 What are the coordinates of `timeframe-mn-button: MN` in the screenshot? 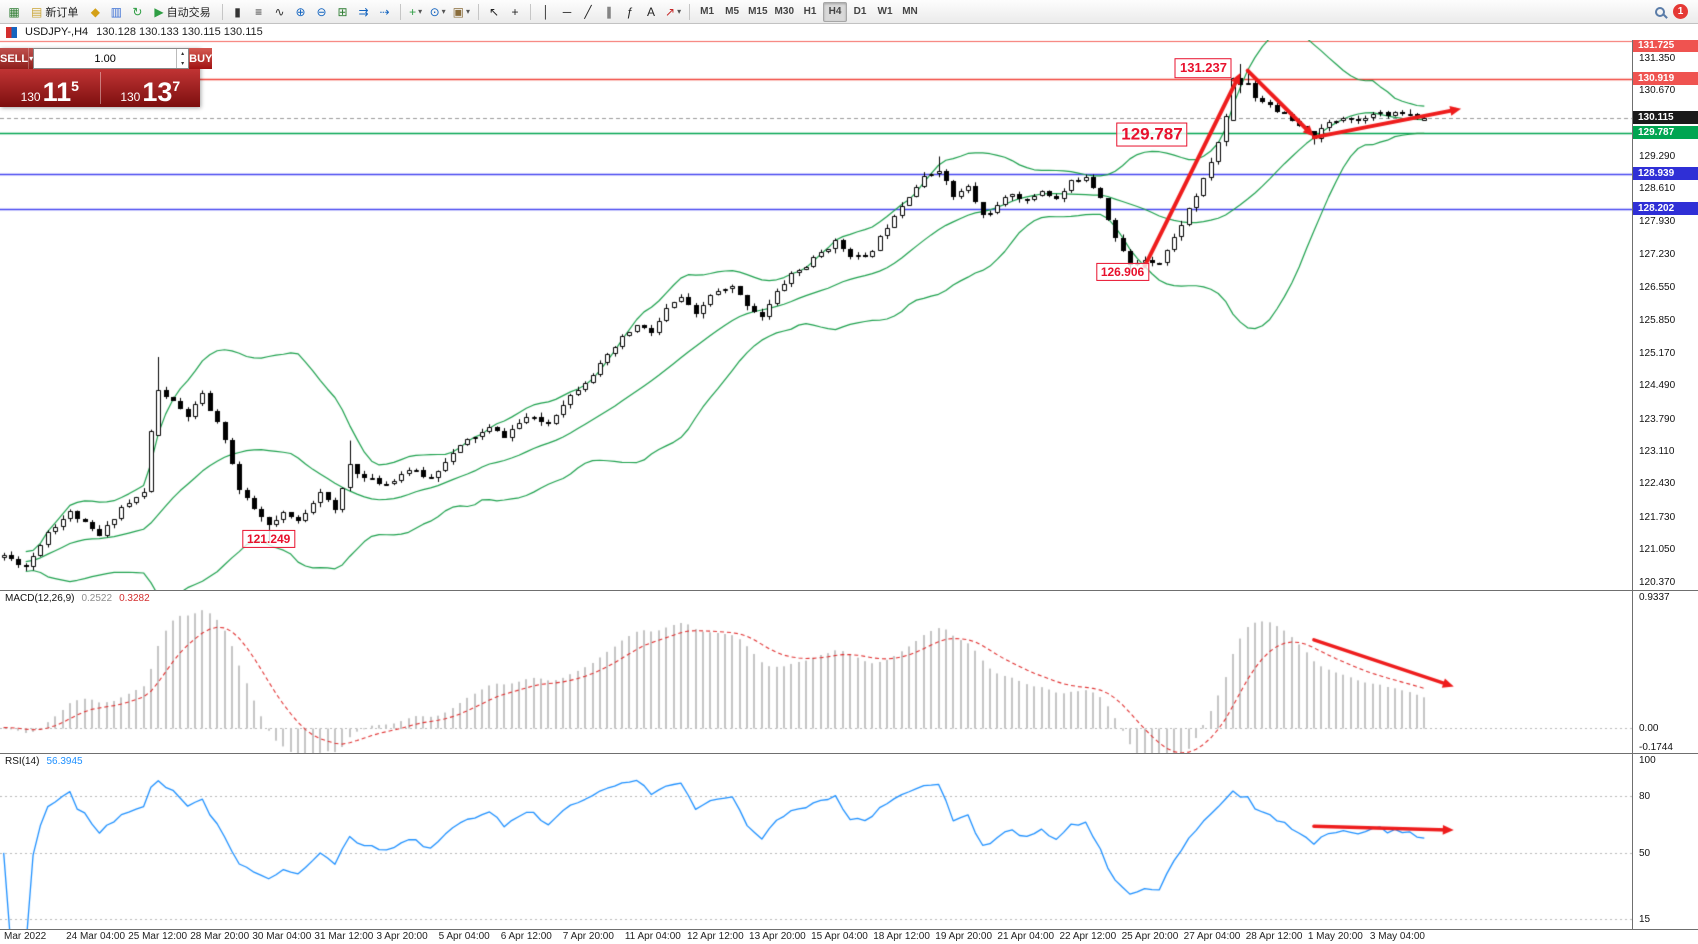 It's located at (910, 11).